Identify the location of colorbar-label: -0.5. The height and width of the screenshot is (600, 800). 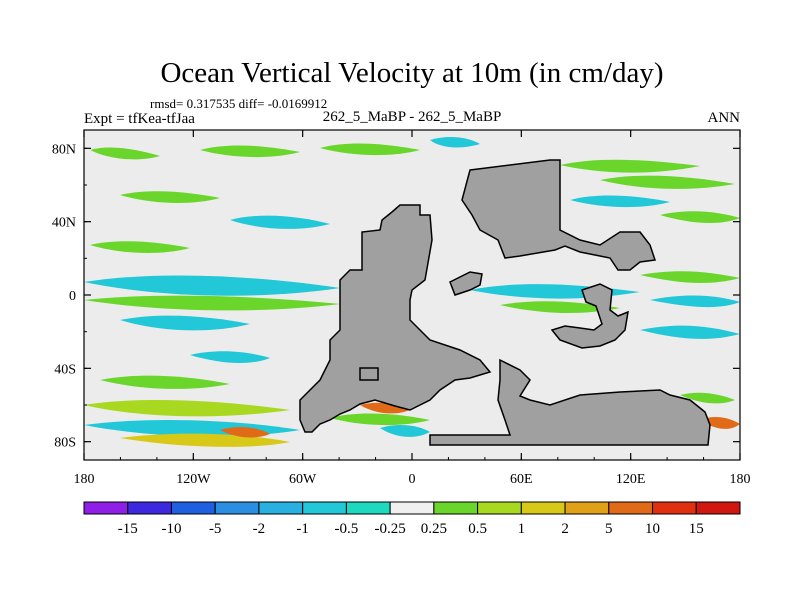
(347, 529).